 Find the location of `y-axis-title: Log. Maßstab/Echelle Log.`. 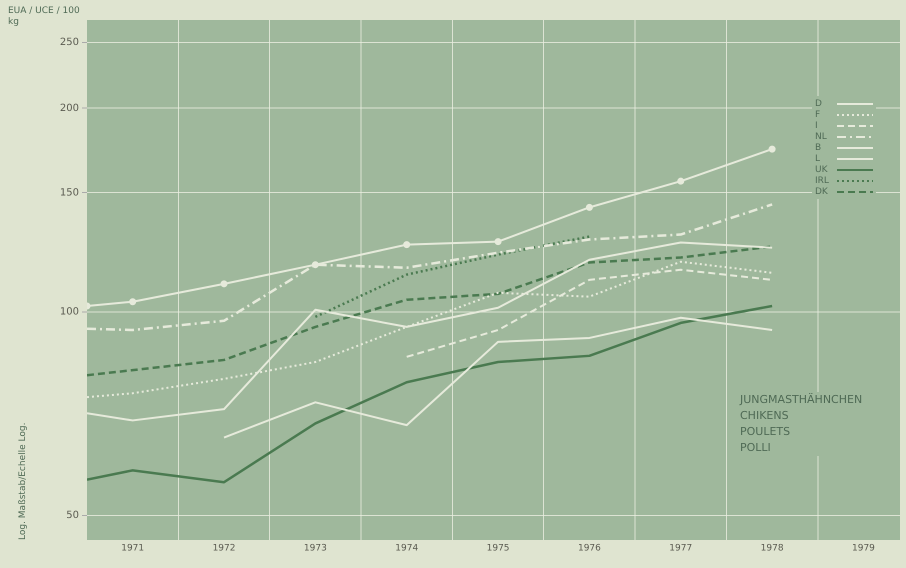

y-axis-title: Log. Maßstab/Echelle Log. is located at coordinates (23, 481).